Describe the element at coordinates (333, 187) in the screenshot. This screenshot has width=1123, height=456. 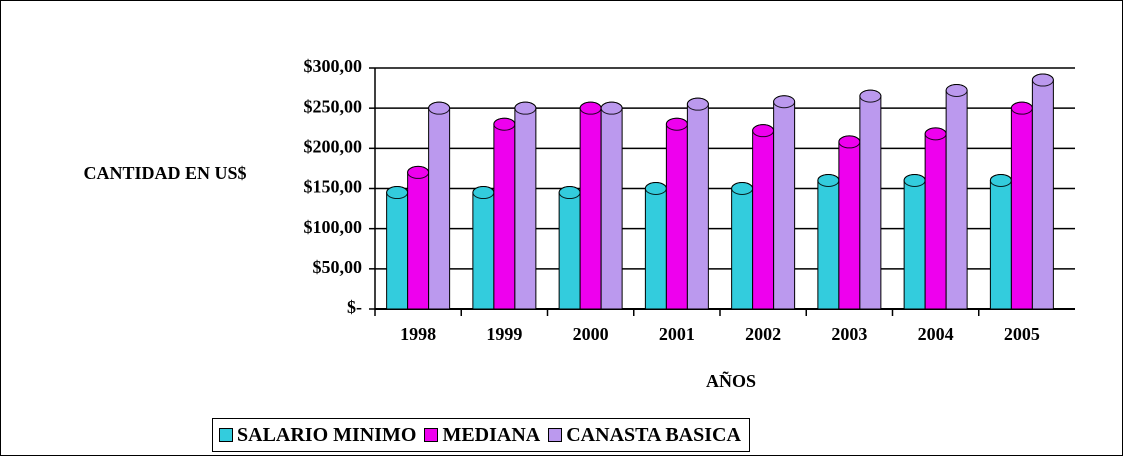
I see `y-tick-label: $150,00` at that location.